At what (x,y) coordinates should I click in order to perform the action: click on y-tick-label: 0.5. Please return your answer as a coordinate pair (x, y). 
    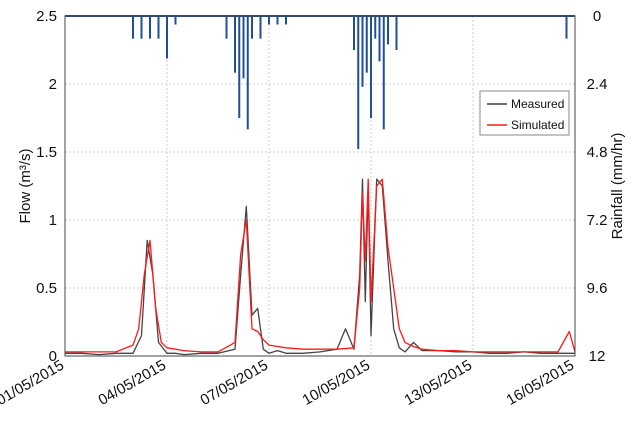
    Looking at the image, I should click on (46, 288).